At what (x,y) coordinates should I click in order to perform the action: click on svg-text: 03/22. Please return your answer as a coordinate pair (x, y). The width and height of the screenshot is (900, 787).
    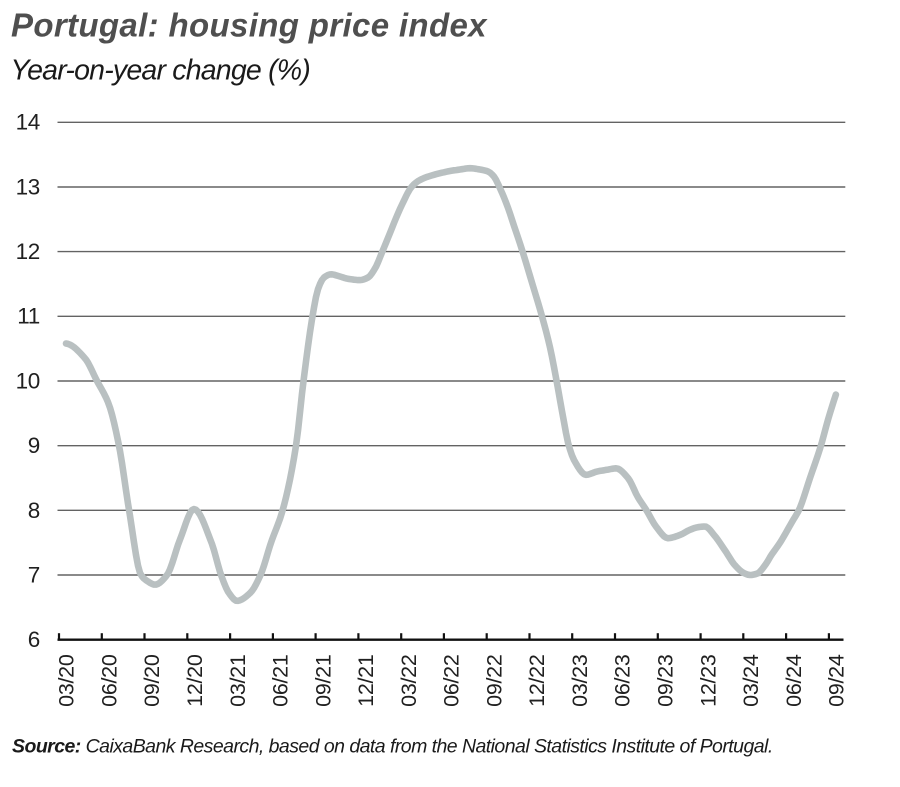
    Looking at the image, I should click on (409, 681).